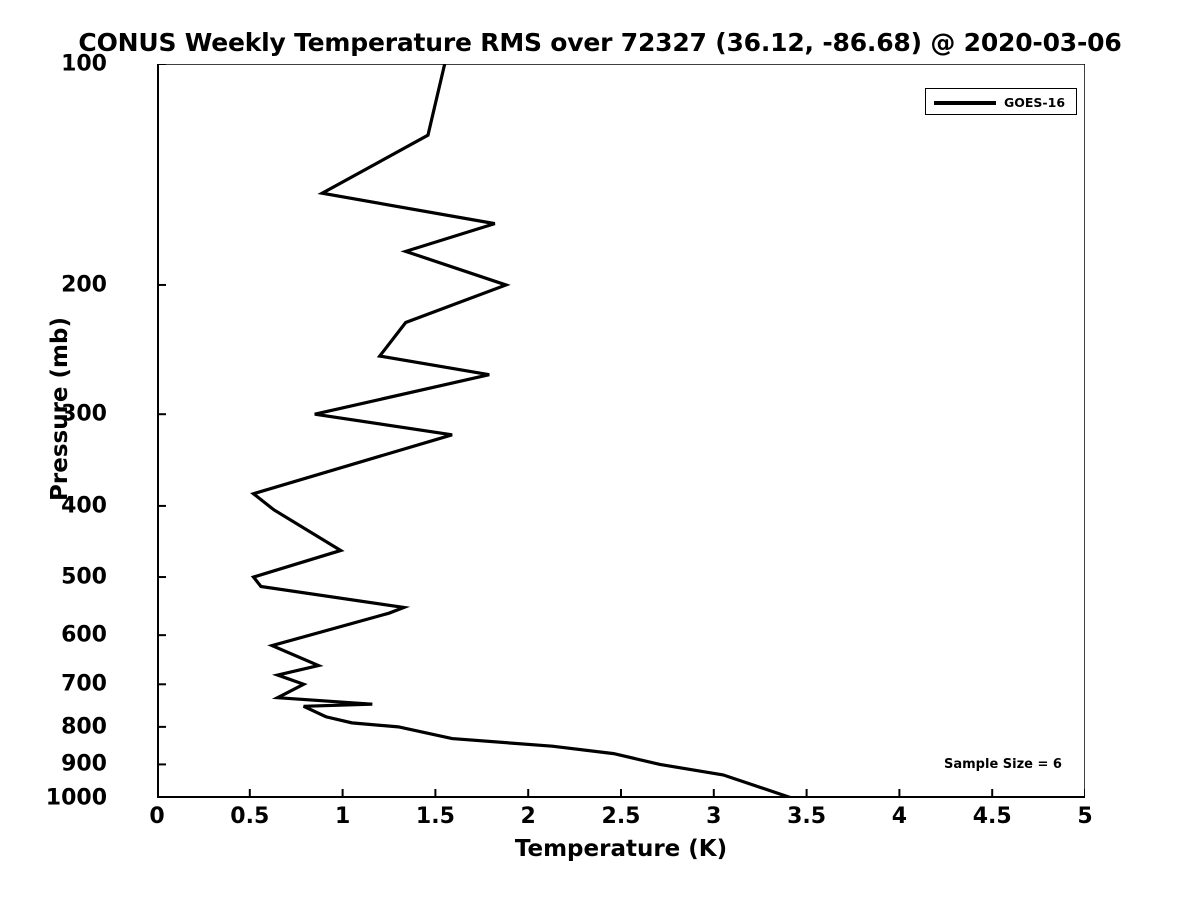  I want to click on y-tick-label: 100, so click(84, 64).